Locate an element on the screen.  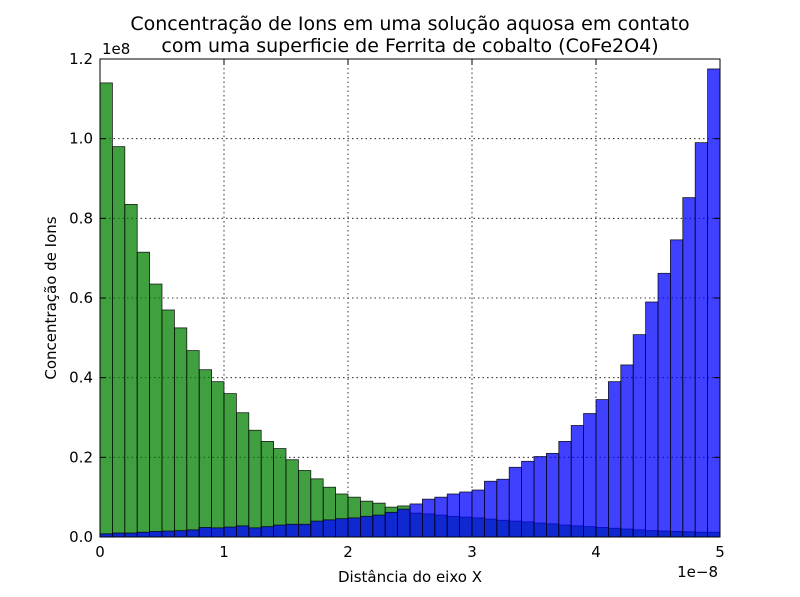
x-tick-label-5: 5 is located at coordinates (720, 552).